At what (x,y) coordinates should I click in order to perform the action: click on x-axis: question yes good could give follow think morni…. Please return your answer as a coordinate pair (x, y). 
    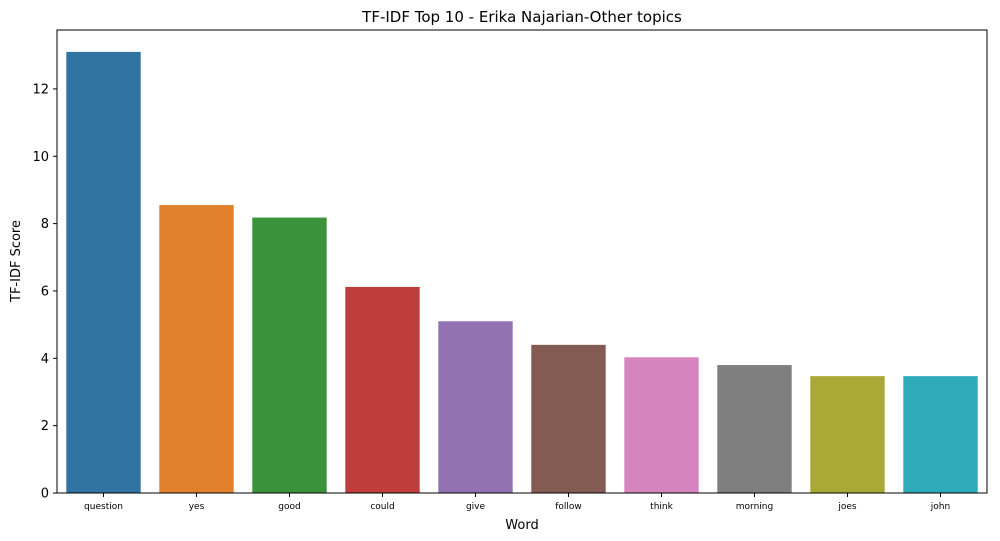
    Looking at the image, I should click on (517, 502).